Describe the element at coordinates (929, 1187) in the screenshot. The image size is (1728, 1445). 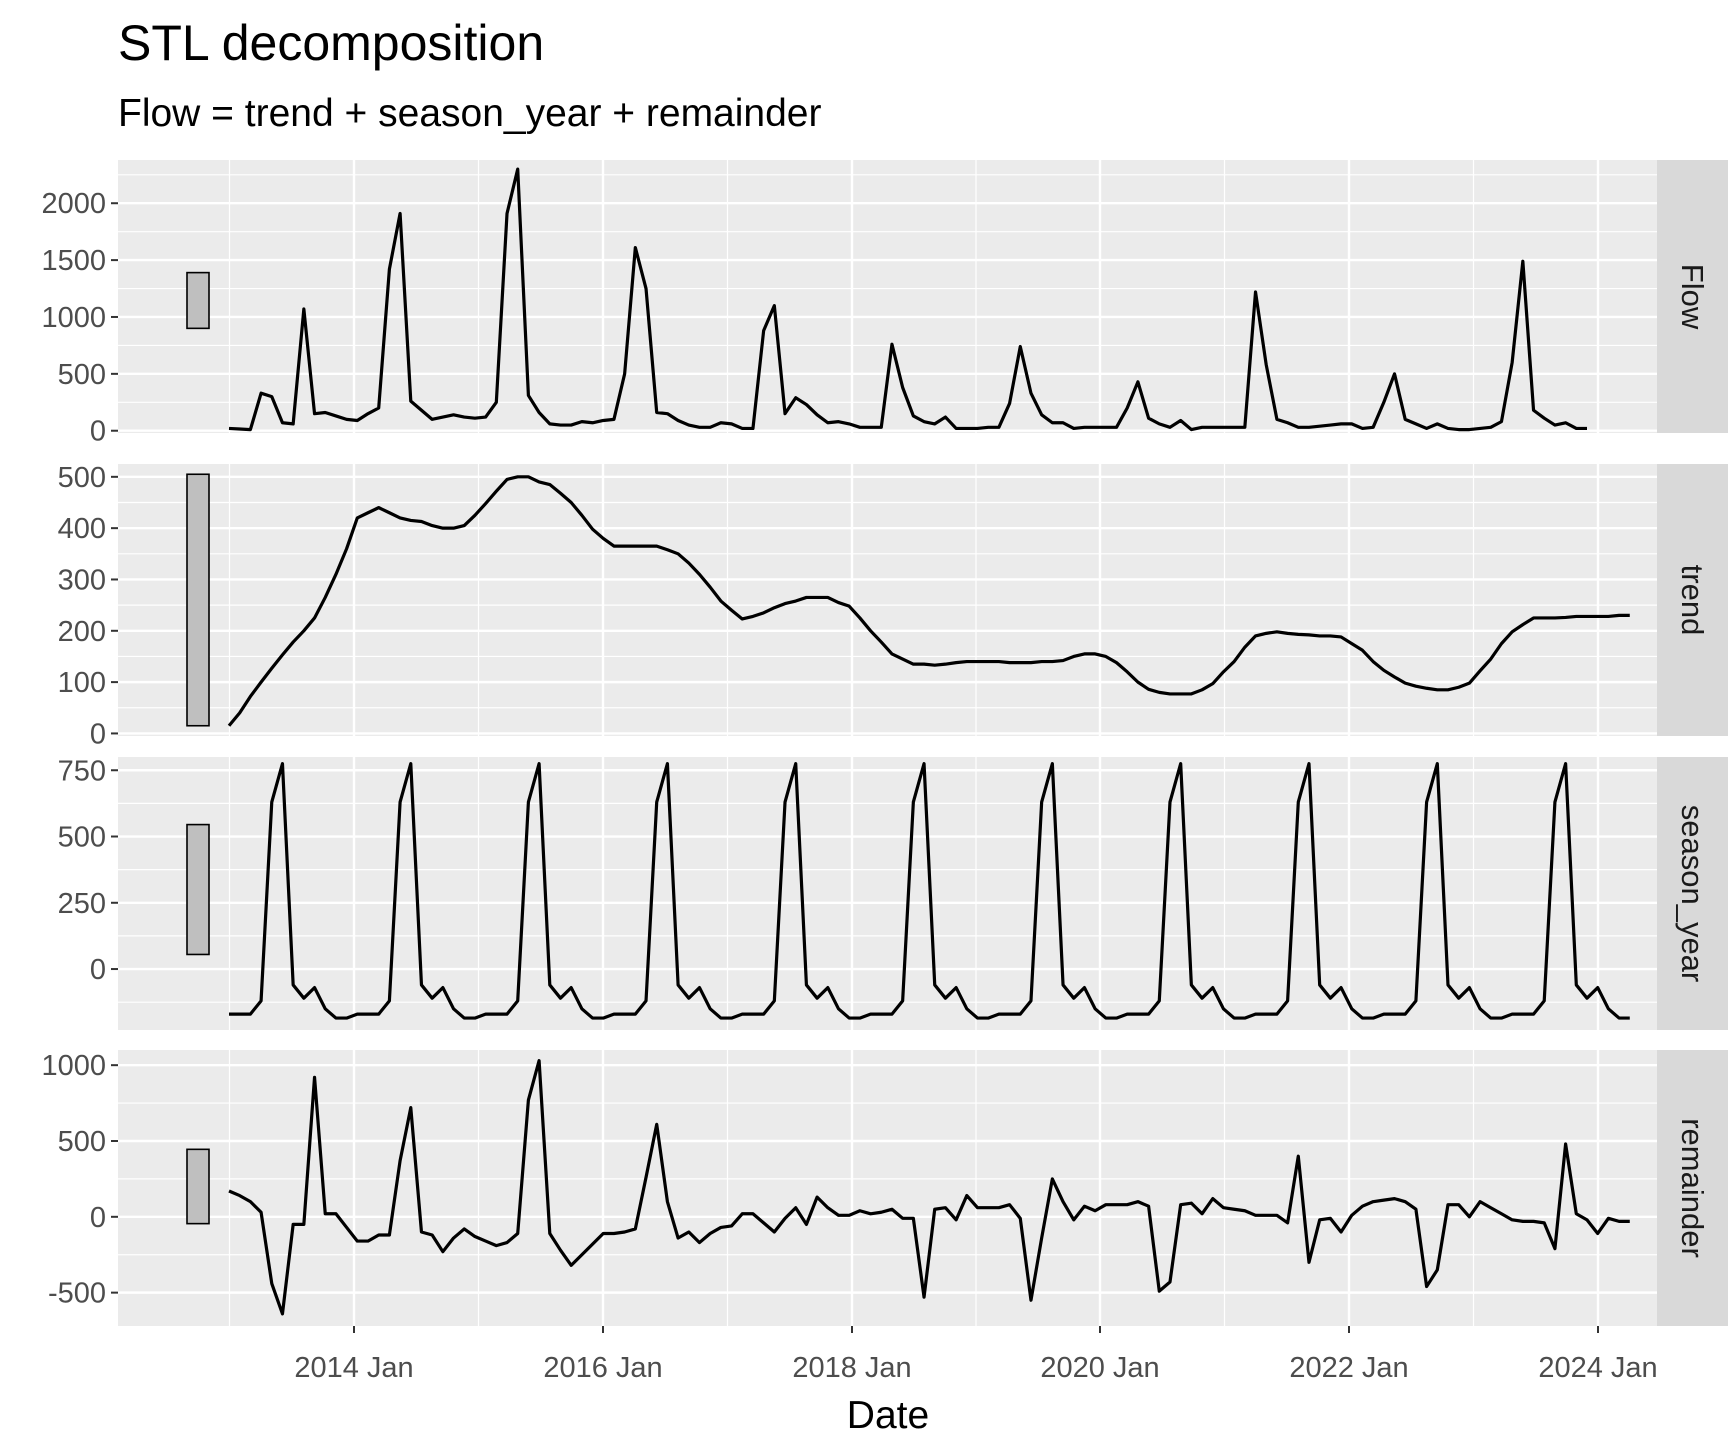
I see `series-line-remainder` at that location.